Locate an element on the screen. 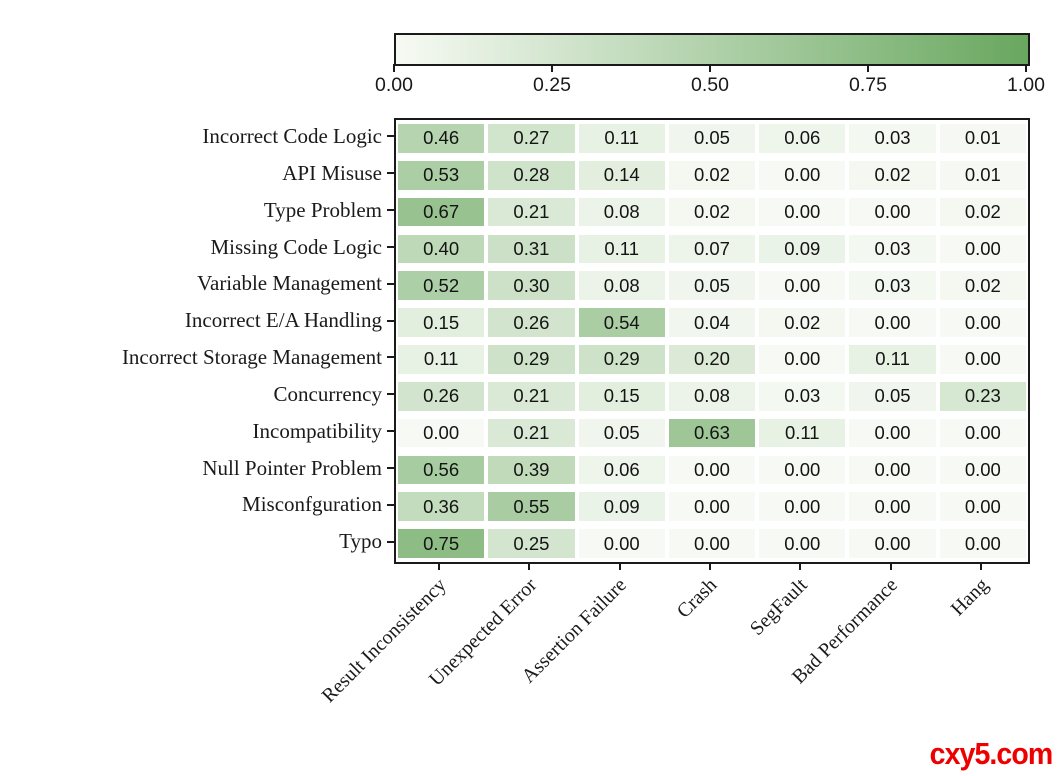 The height and width of the screenshot is (776, 1058). row-label: Incorrect Code Logic is located at coordinates (292, 136).